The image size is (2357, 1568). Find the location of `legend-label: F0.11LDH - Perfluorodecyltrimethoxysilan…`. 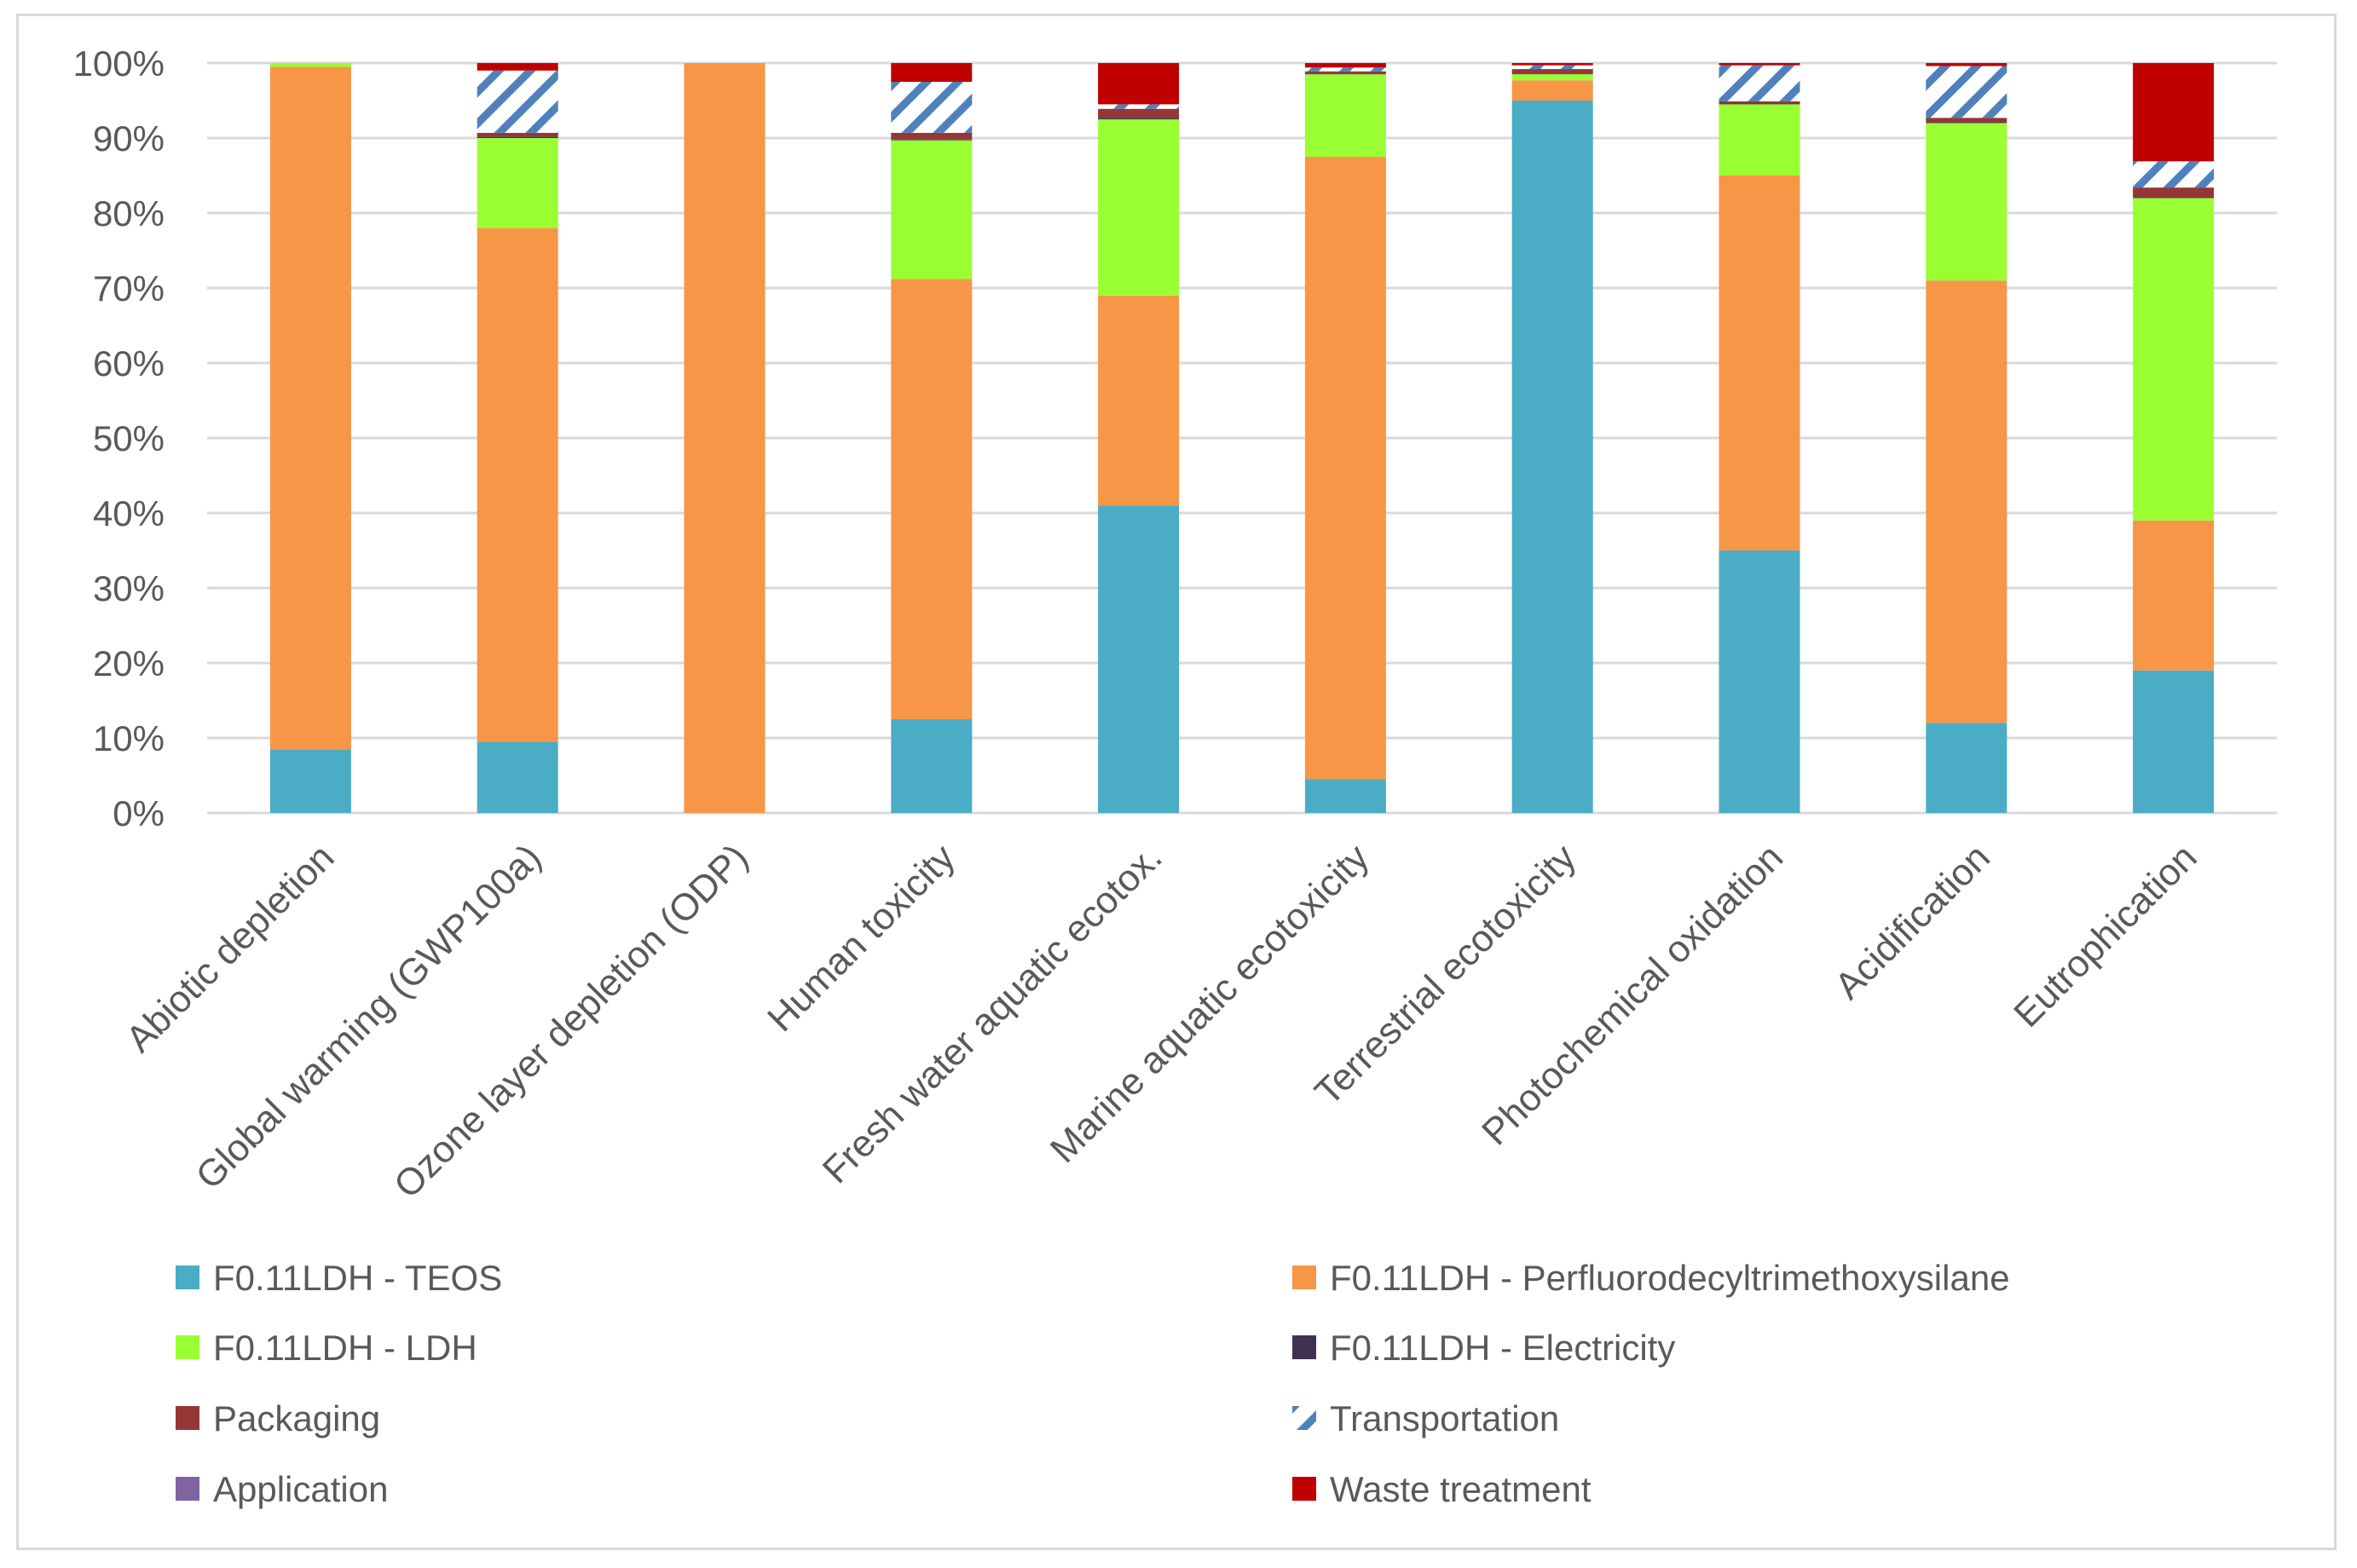

legend-label: F0.11LDH - Perfluorodecyltrimethoxysilan… is located at coordinates (1670, 1278).